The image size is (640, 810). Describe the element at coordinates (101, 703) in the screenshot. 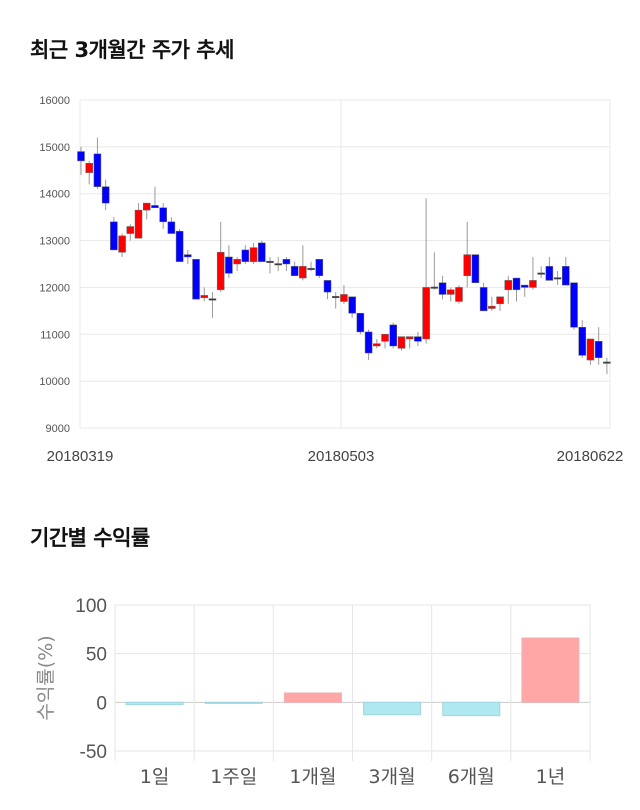

I see `y-tick-label: 0` at that location.